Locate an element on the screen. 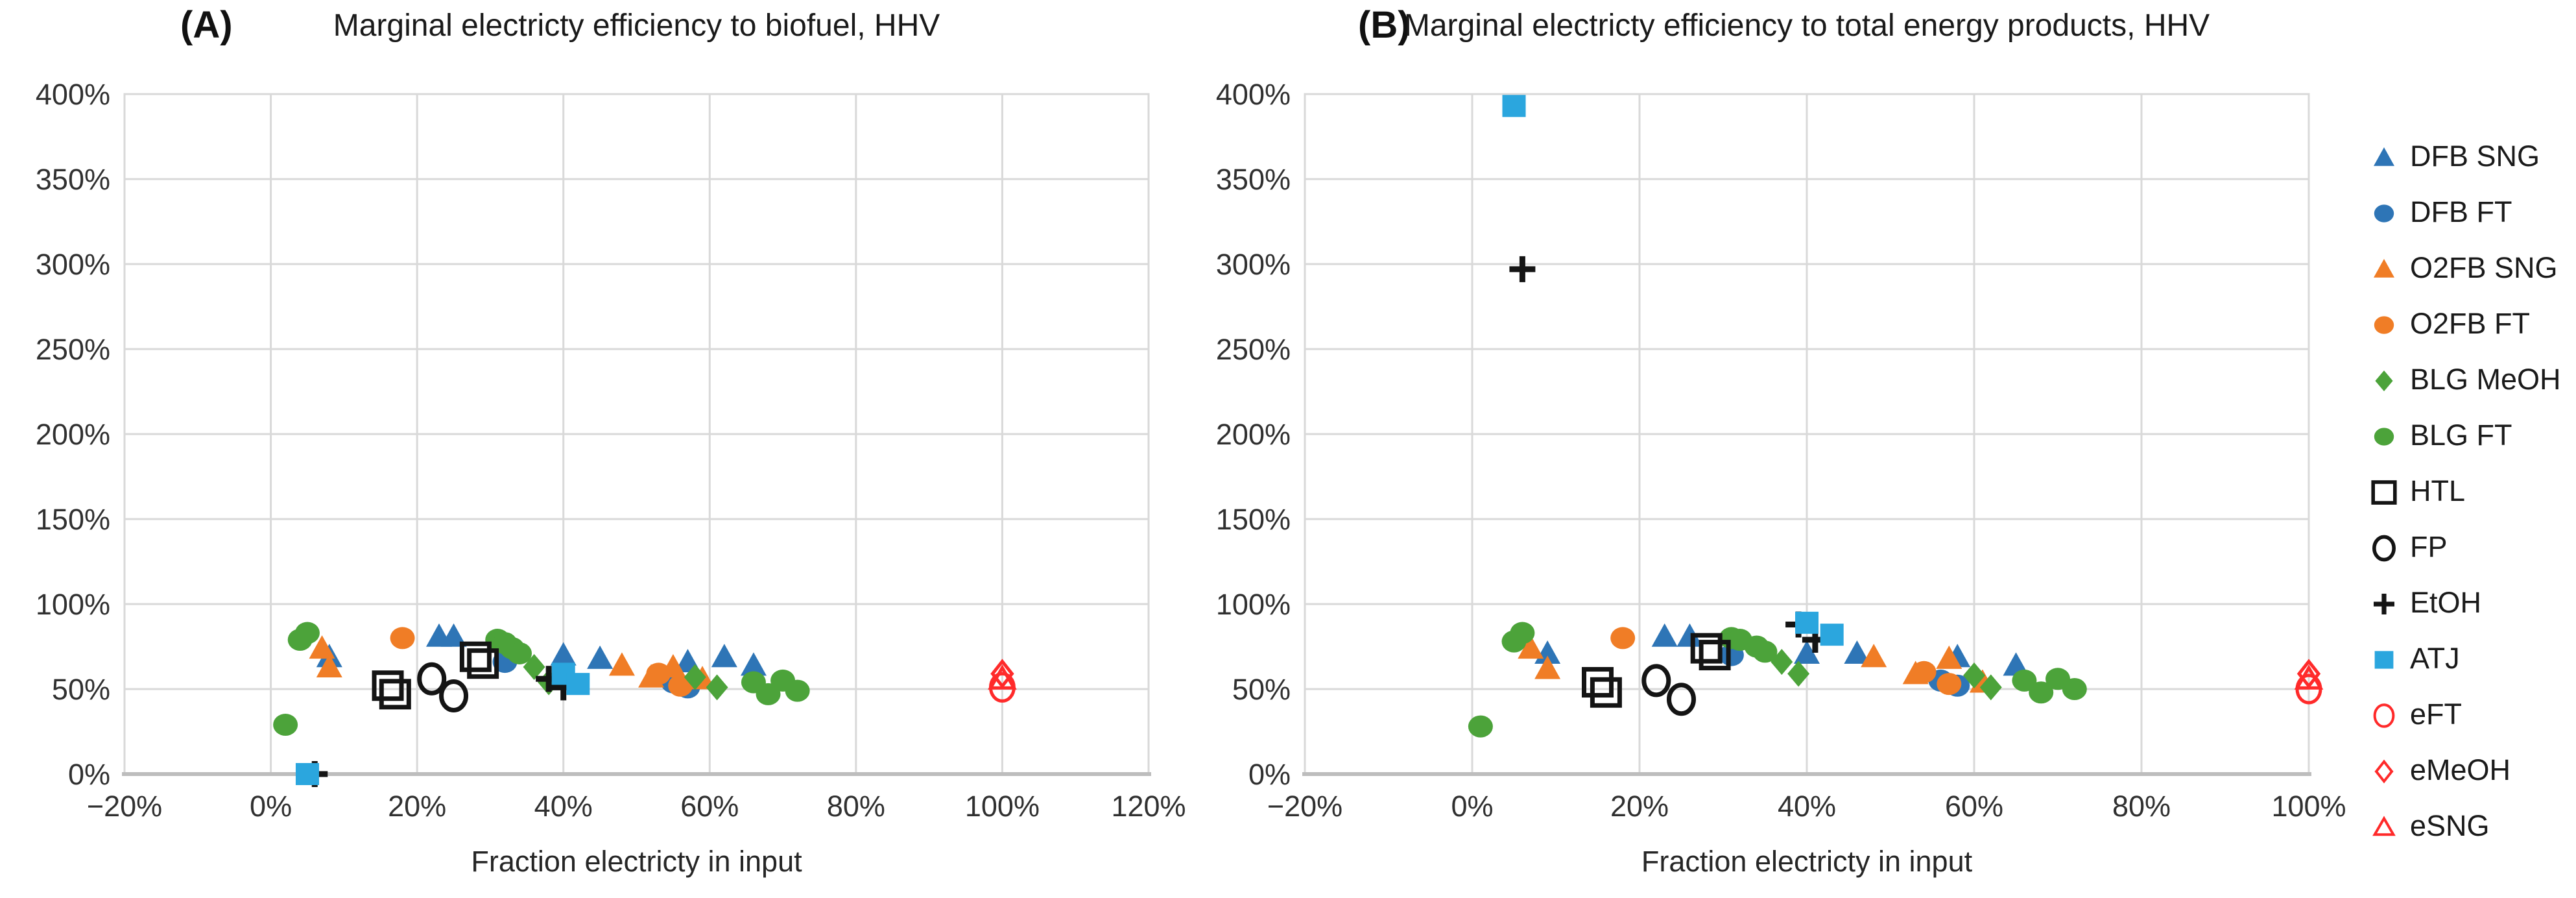  o2fb_sng-legend-marker-icon is located at coordinates (2384, 268).